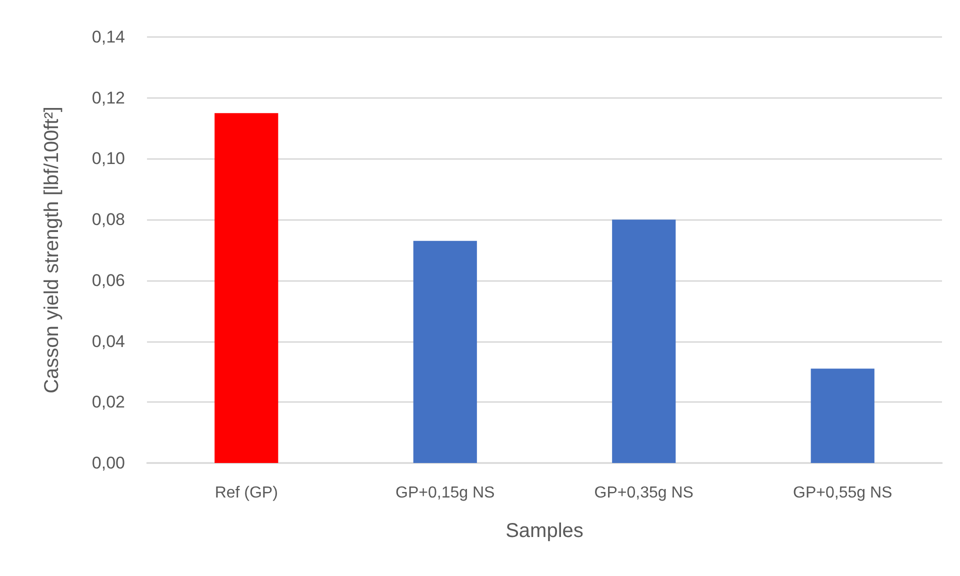  I want to click on y-tick-label: 0,06, so click(108, 280).